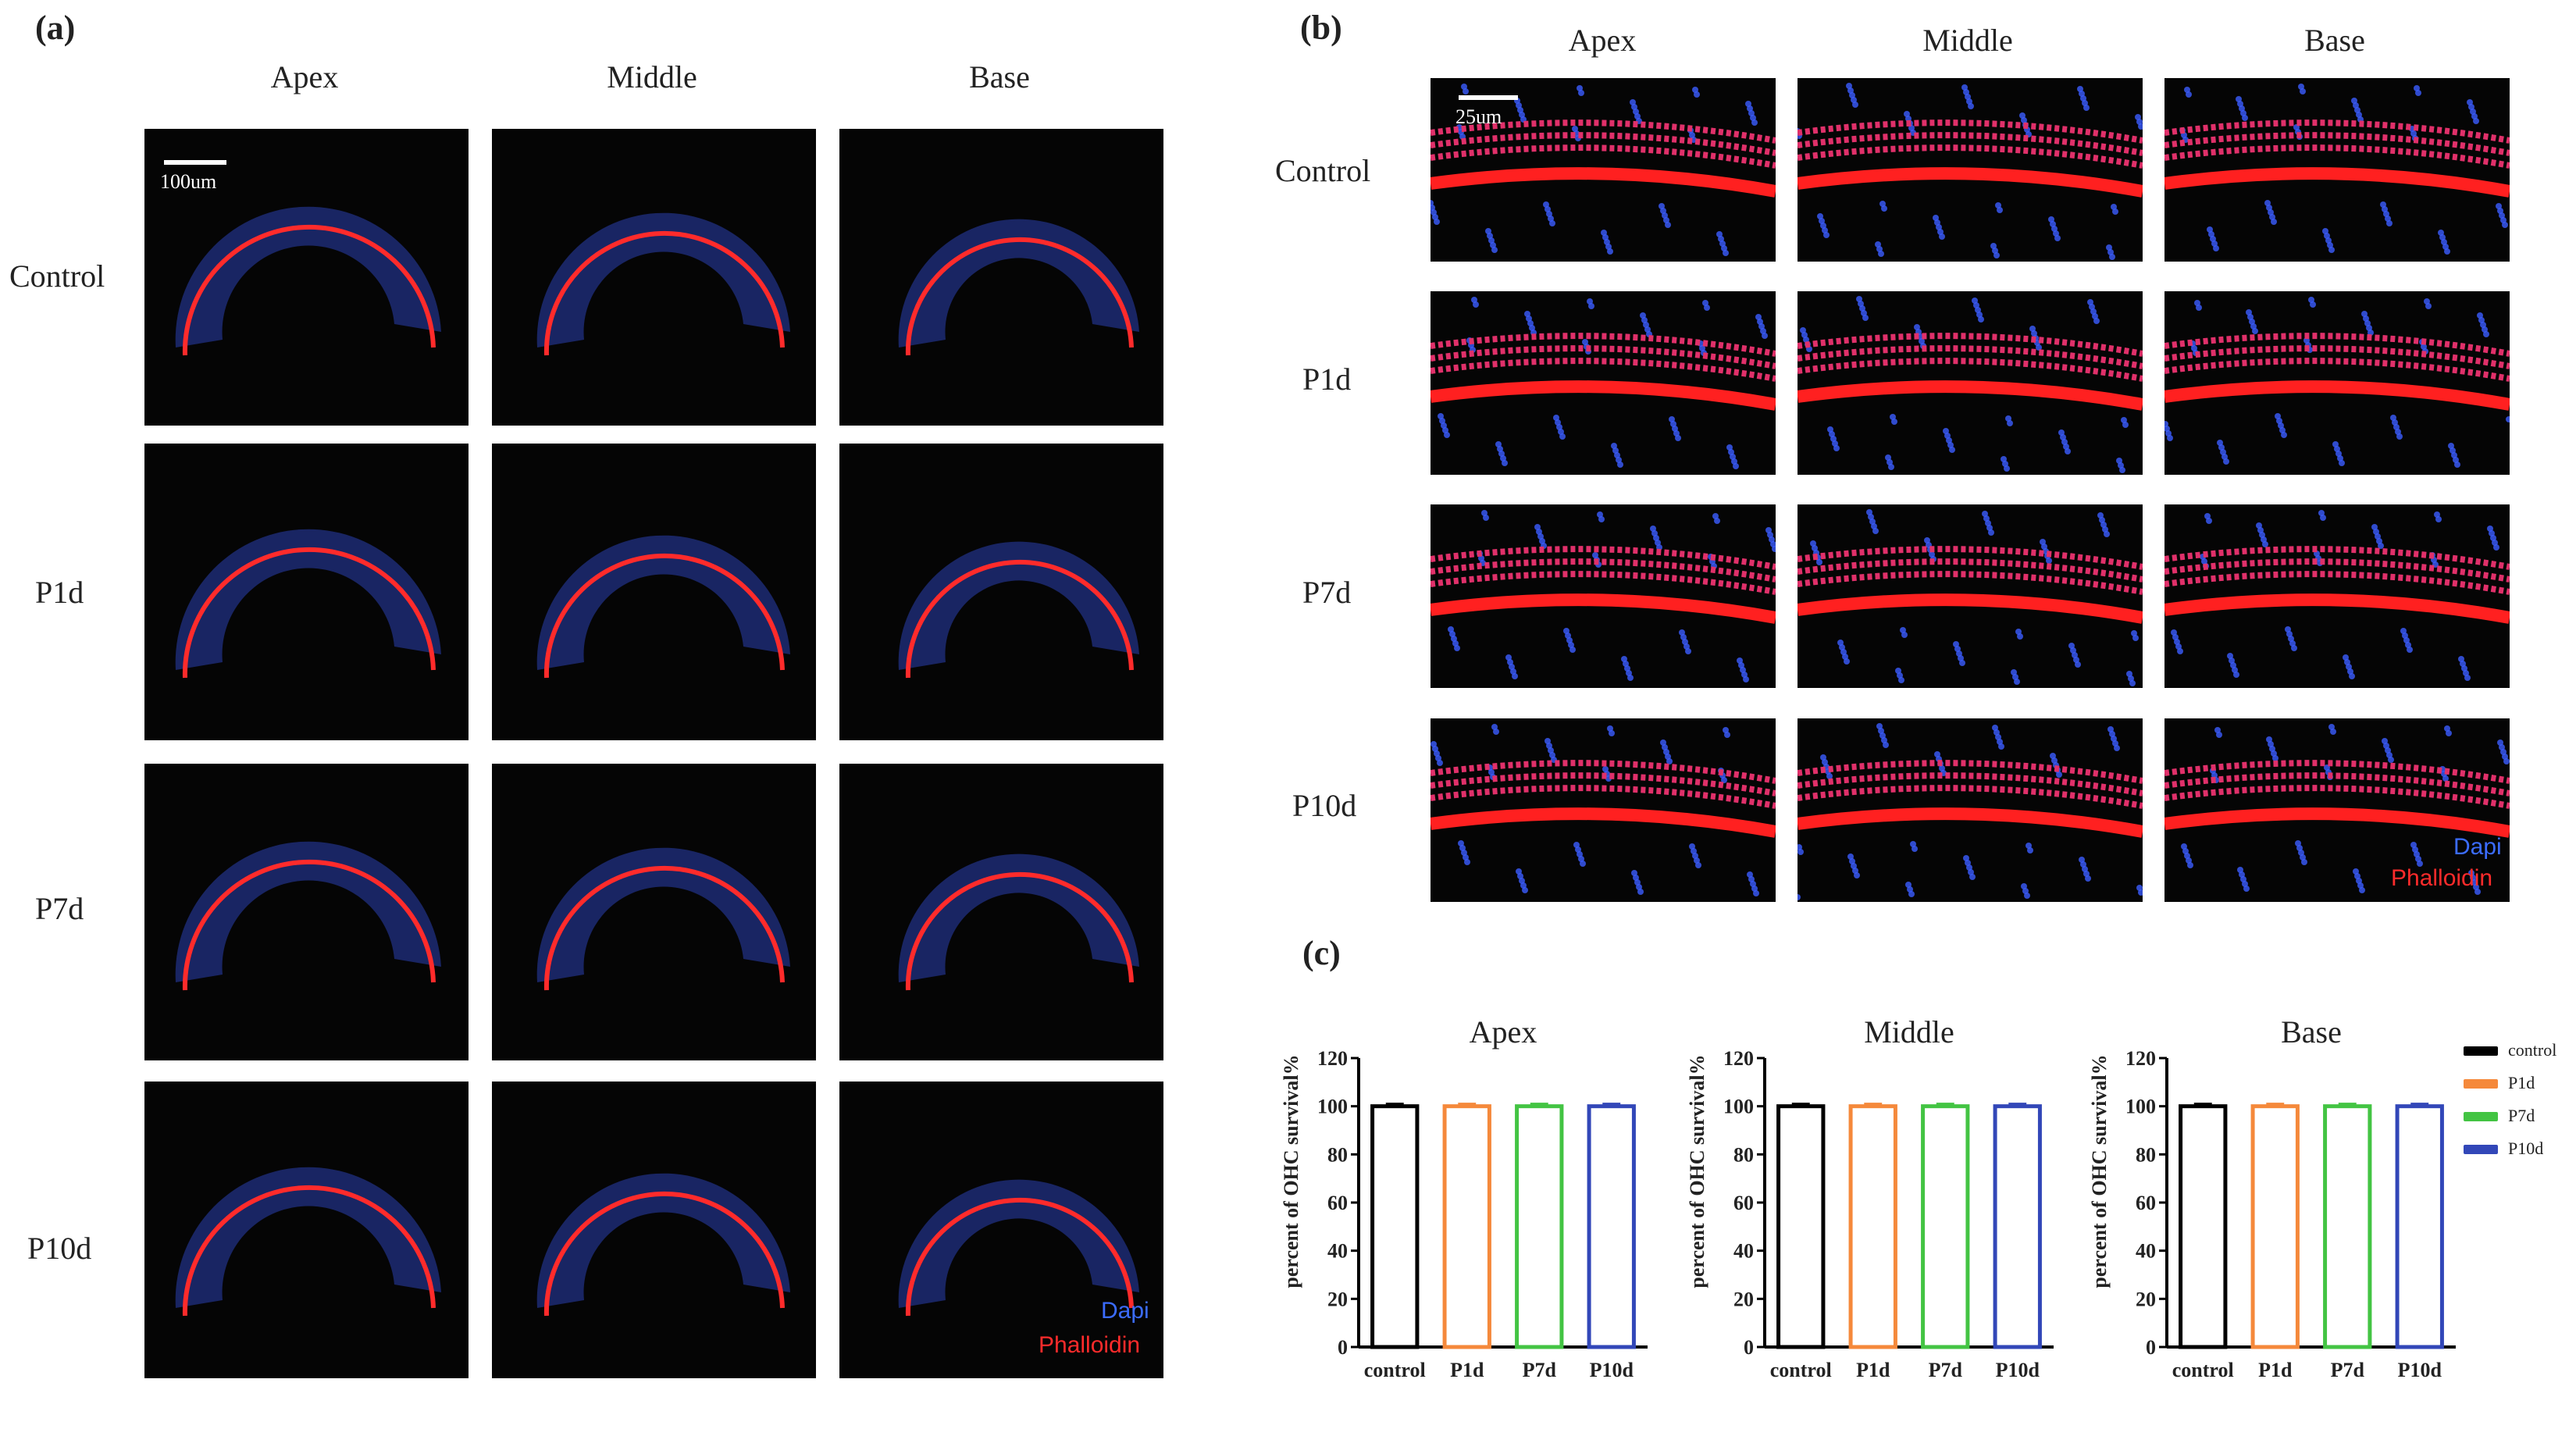  What do you see at coordinates (59, 593) in the screenshot?
I see `panel-a-row-p1d: P1d` at bounding box center [59, 593].